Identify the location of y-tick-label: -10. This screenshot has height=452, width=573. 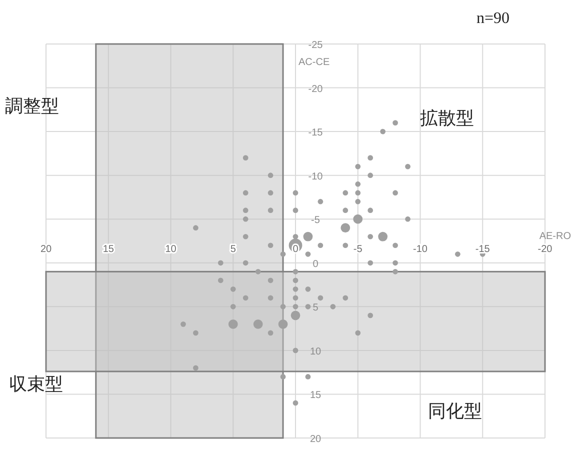
(316, 176).